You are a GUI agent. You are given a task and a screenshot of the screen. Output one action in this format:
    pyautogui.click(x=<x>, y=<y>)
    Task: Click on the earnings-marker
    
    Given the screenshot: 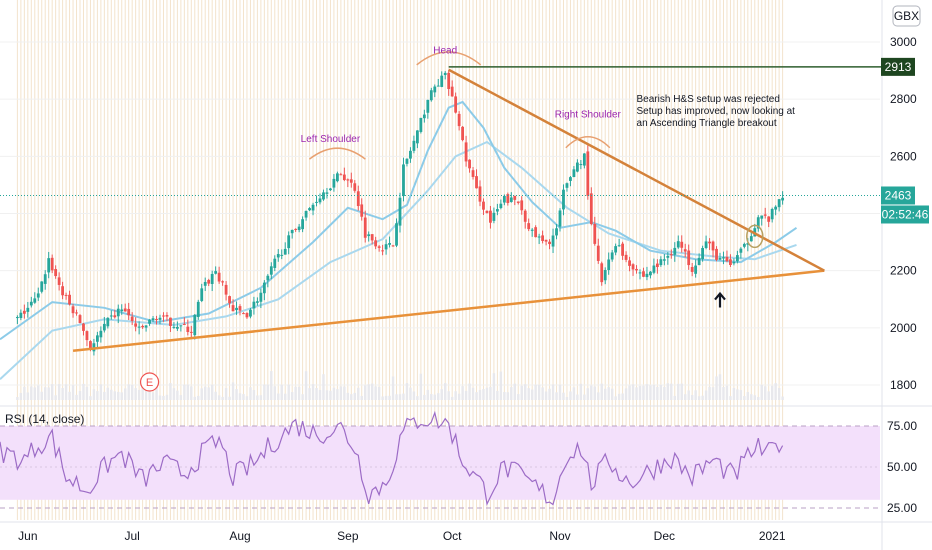 What is the action you would take?
    pyautogui.click(x=149, y=382)
    